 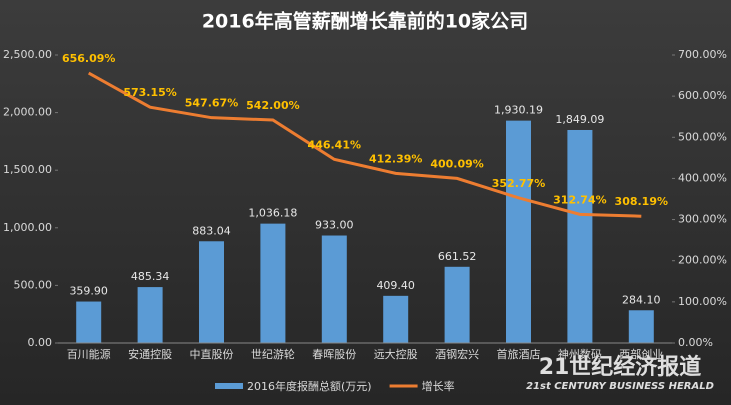 I want to click on y2-tick-label: 300.00%, so click(x=702, y=219).